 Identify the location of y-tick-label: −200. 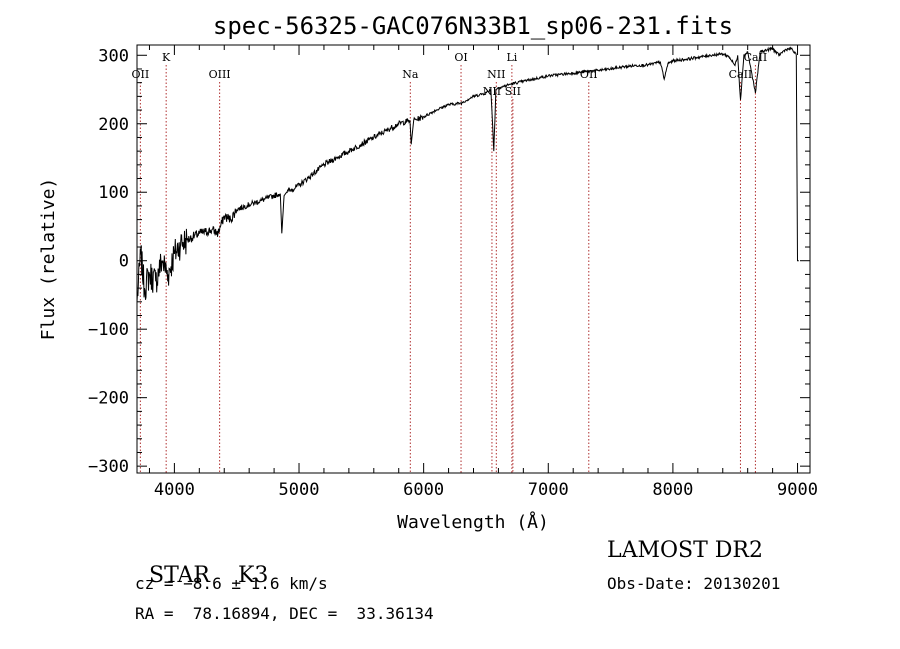
(108, 399).